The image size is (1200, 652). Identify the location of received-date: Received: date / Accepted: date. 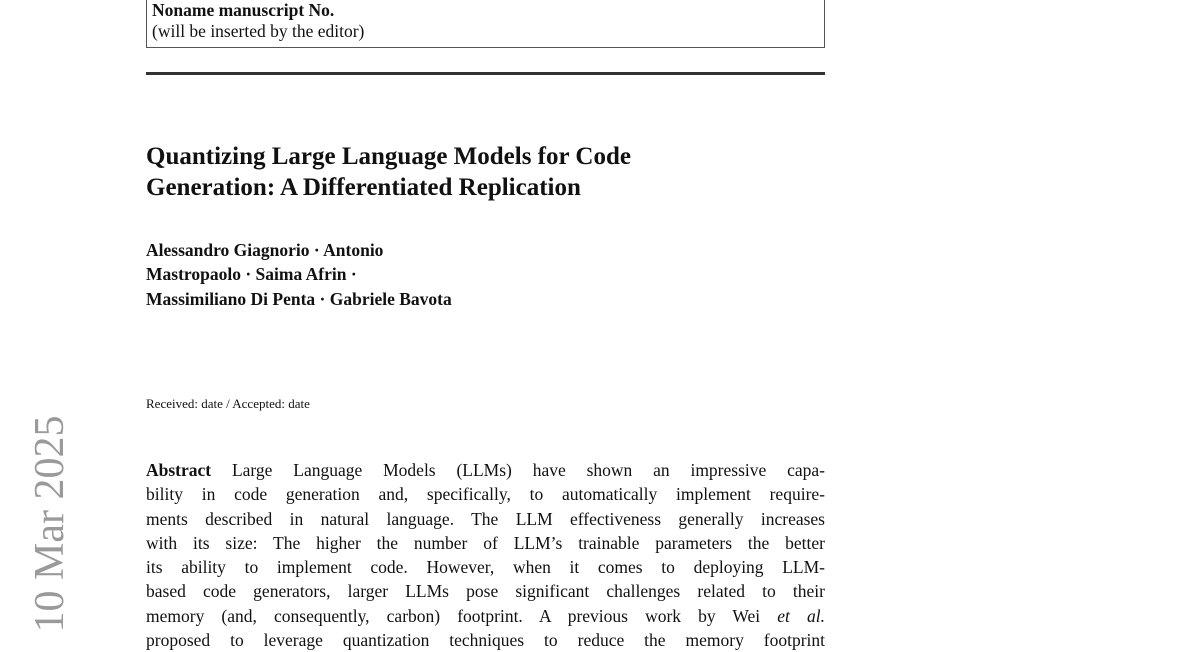
(228, 403).